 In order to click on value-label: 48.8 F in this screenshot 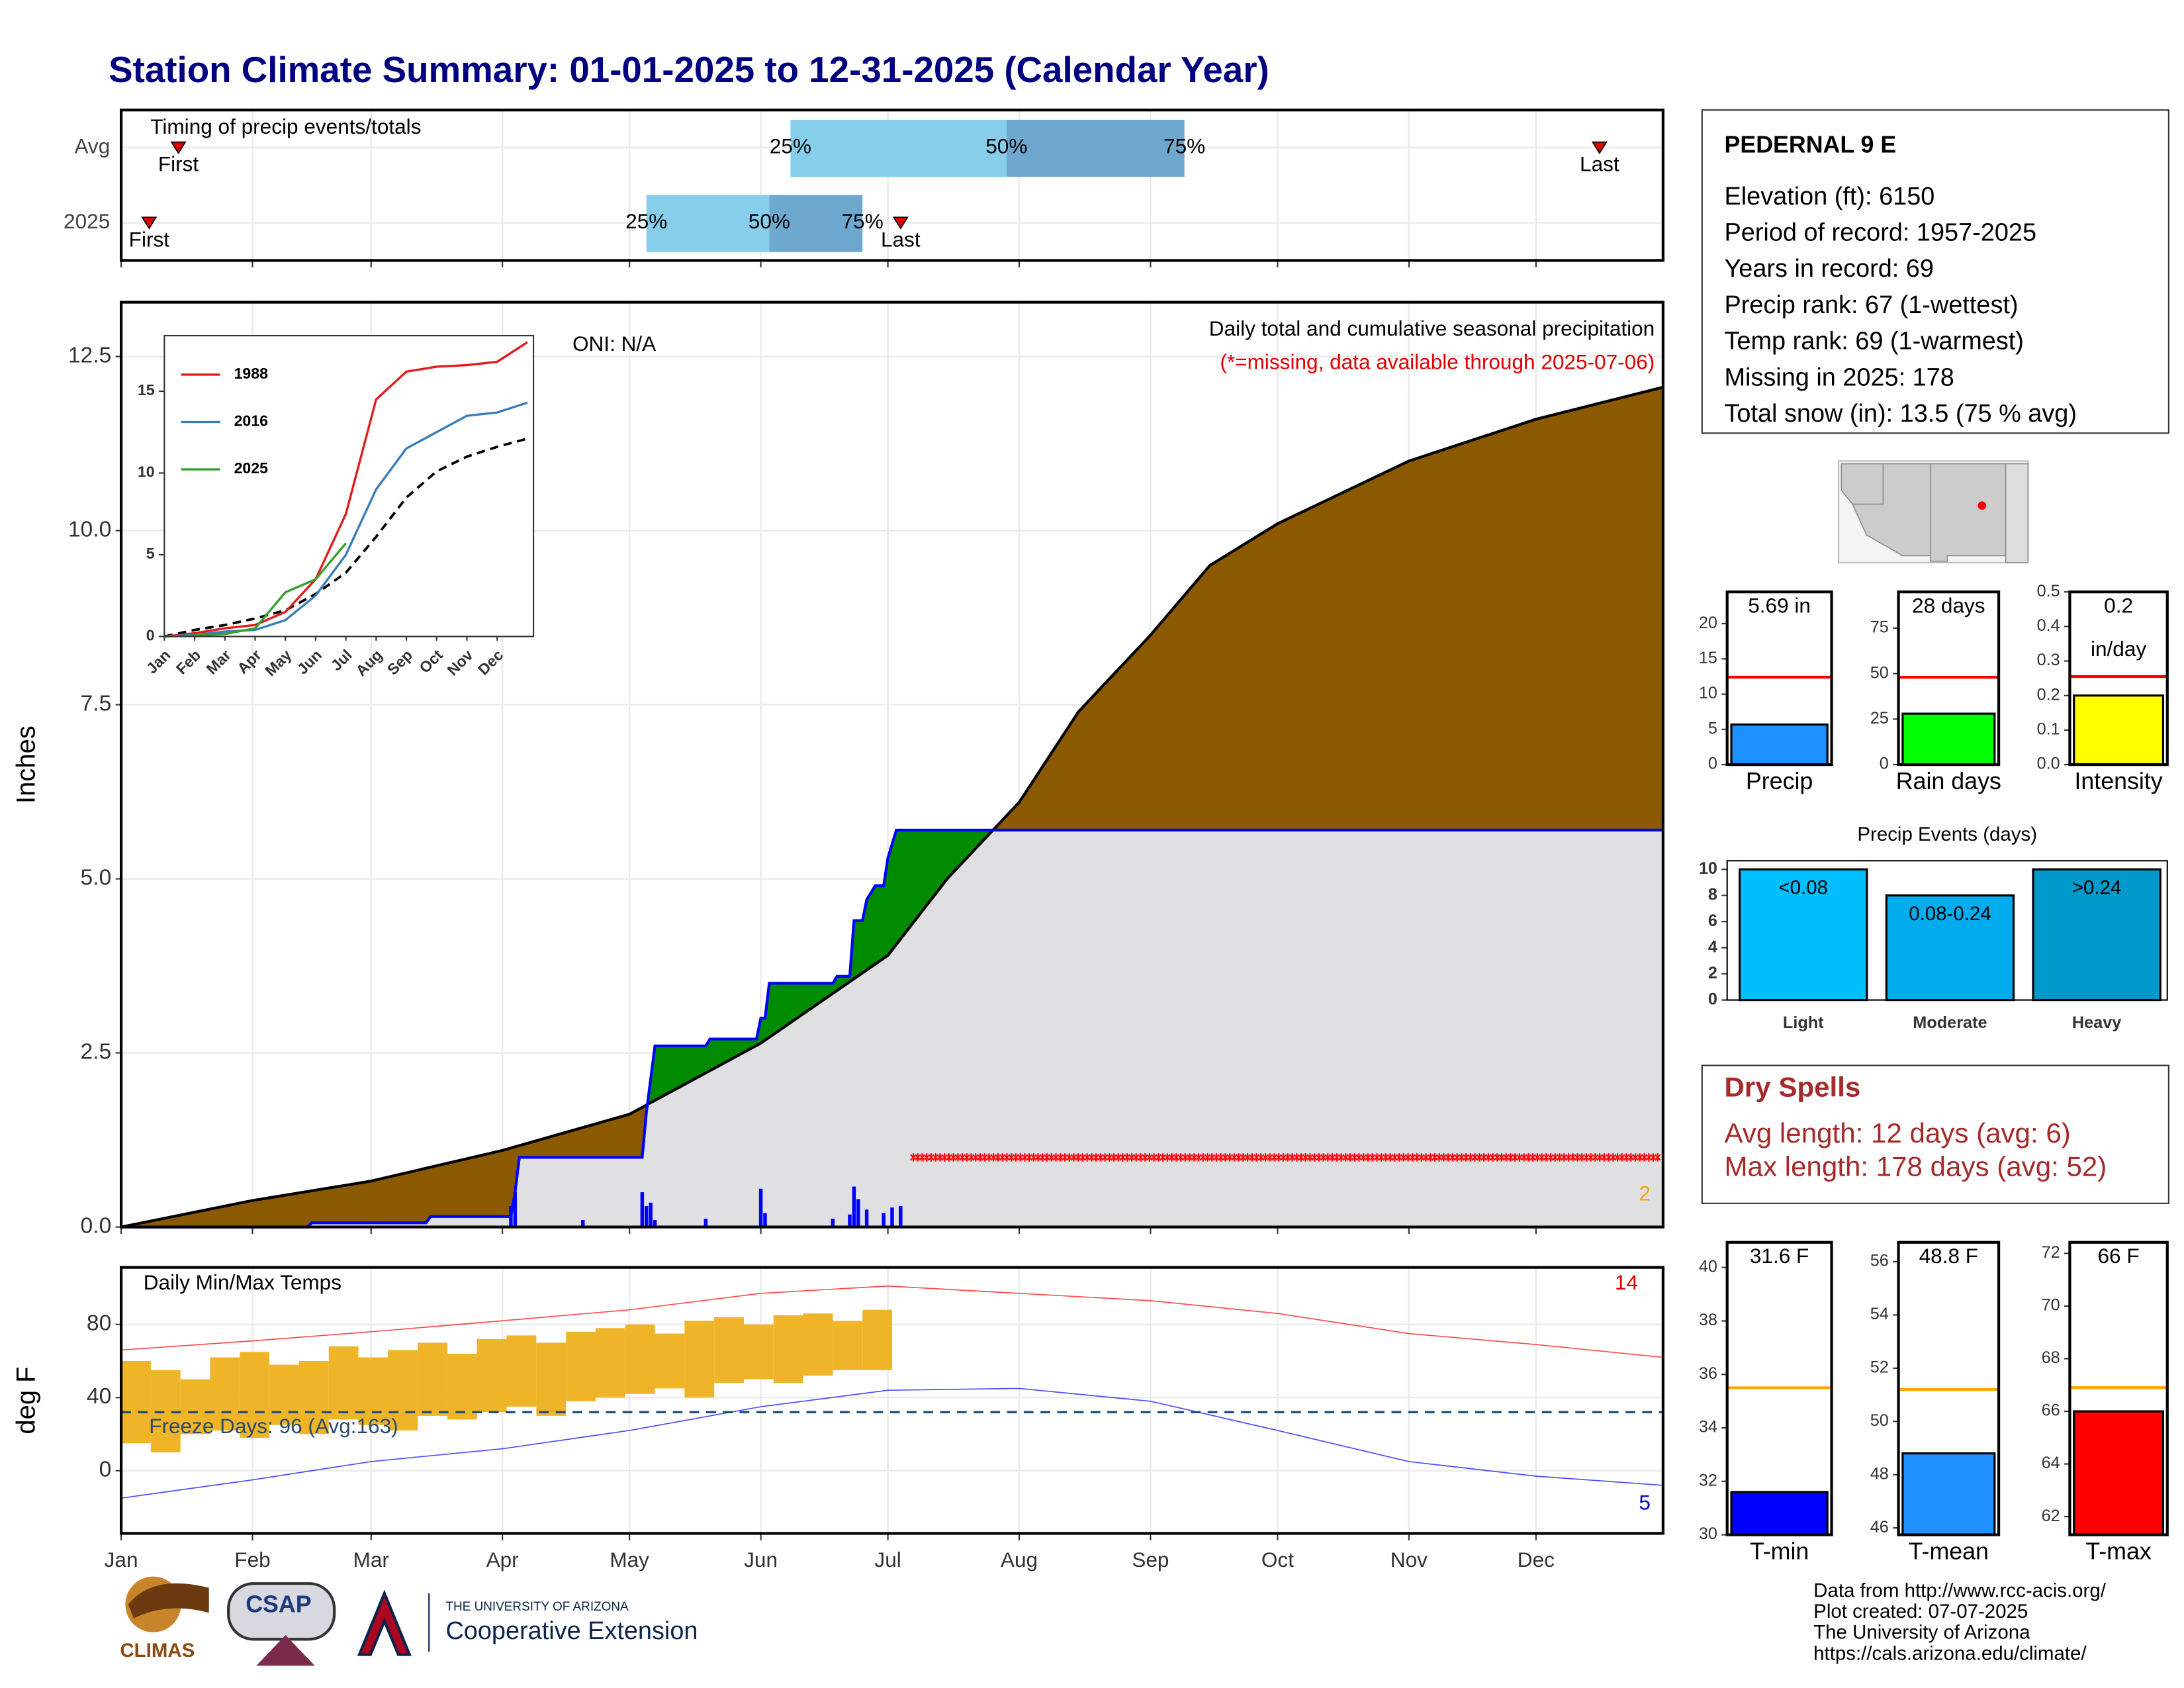, I will do `click(1948, 1256)`.